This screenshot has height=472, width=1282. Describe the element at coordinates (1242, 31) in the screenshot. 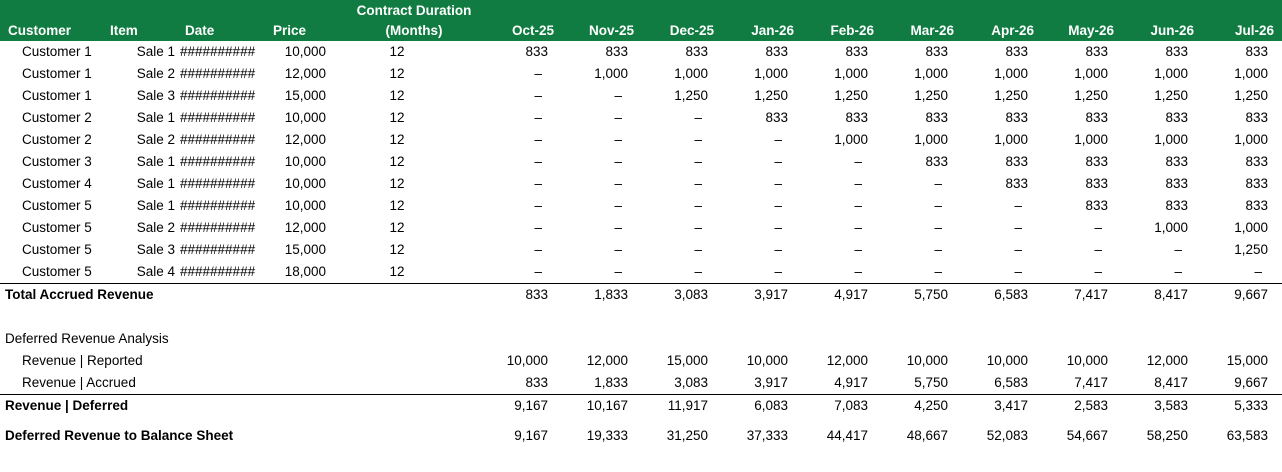

I see `col-header-month-jul-26: Jul-26` at that location.